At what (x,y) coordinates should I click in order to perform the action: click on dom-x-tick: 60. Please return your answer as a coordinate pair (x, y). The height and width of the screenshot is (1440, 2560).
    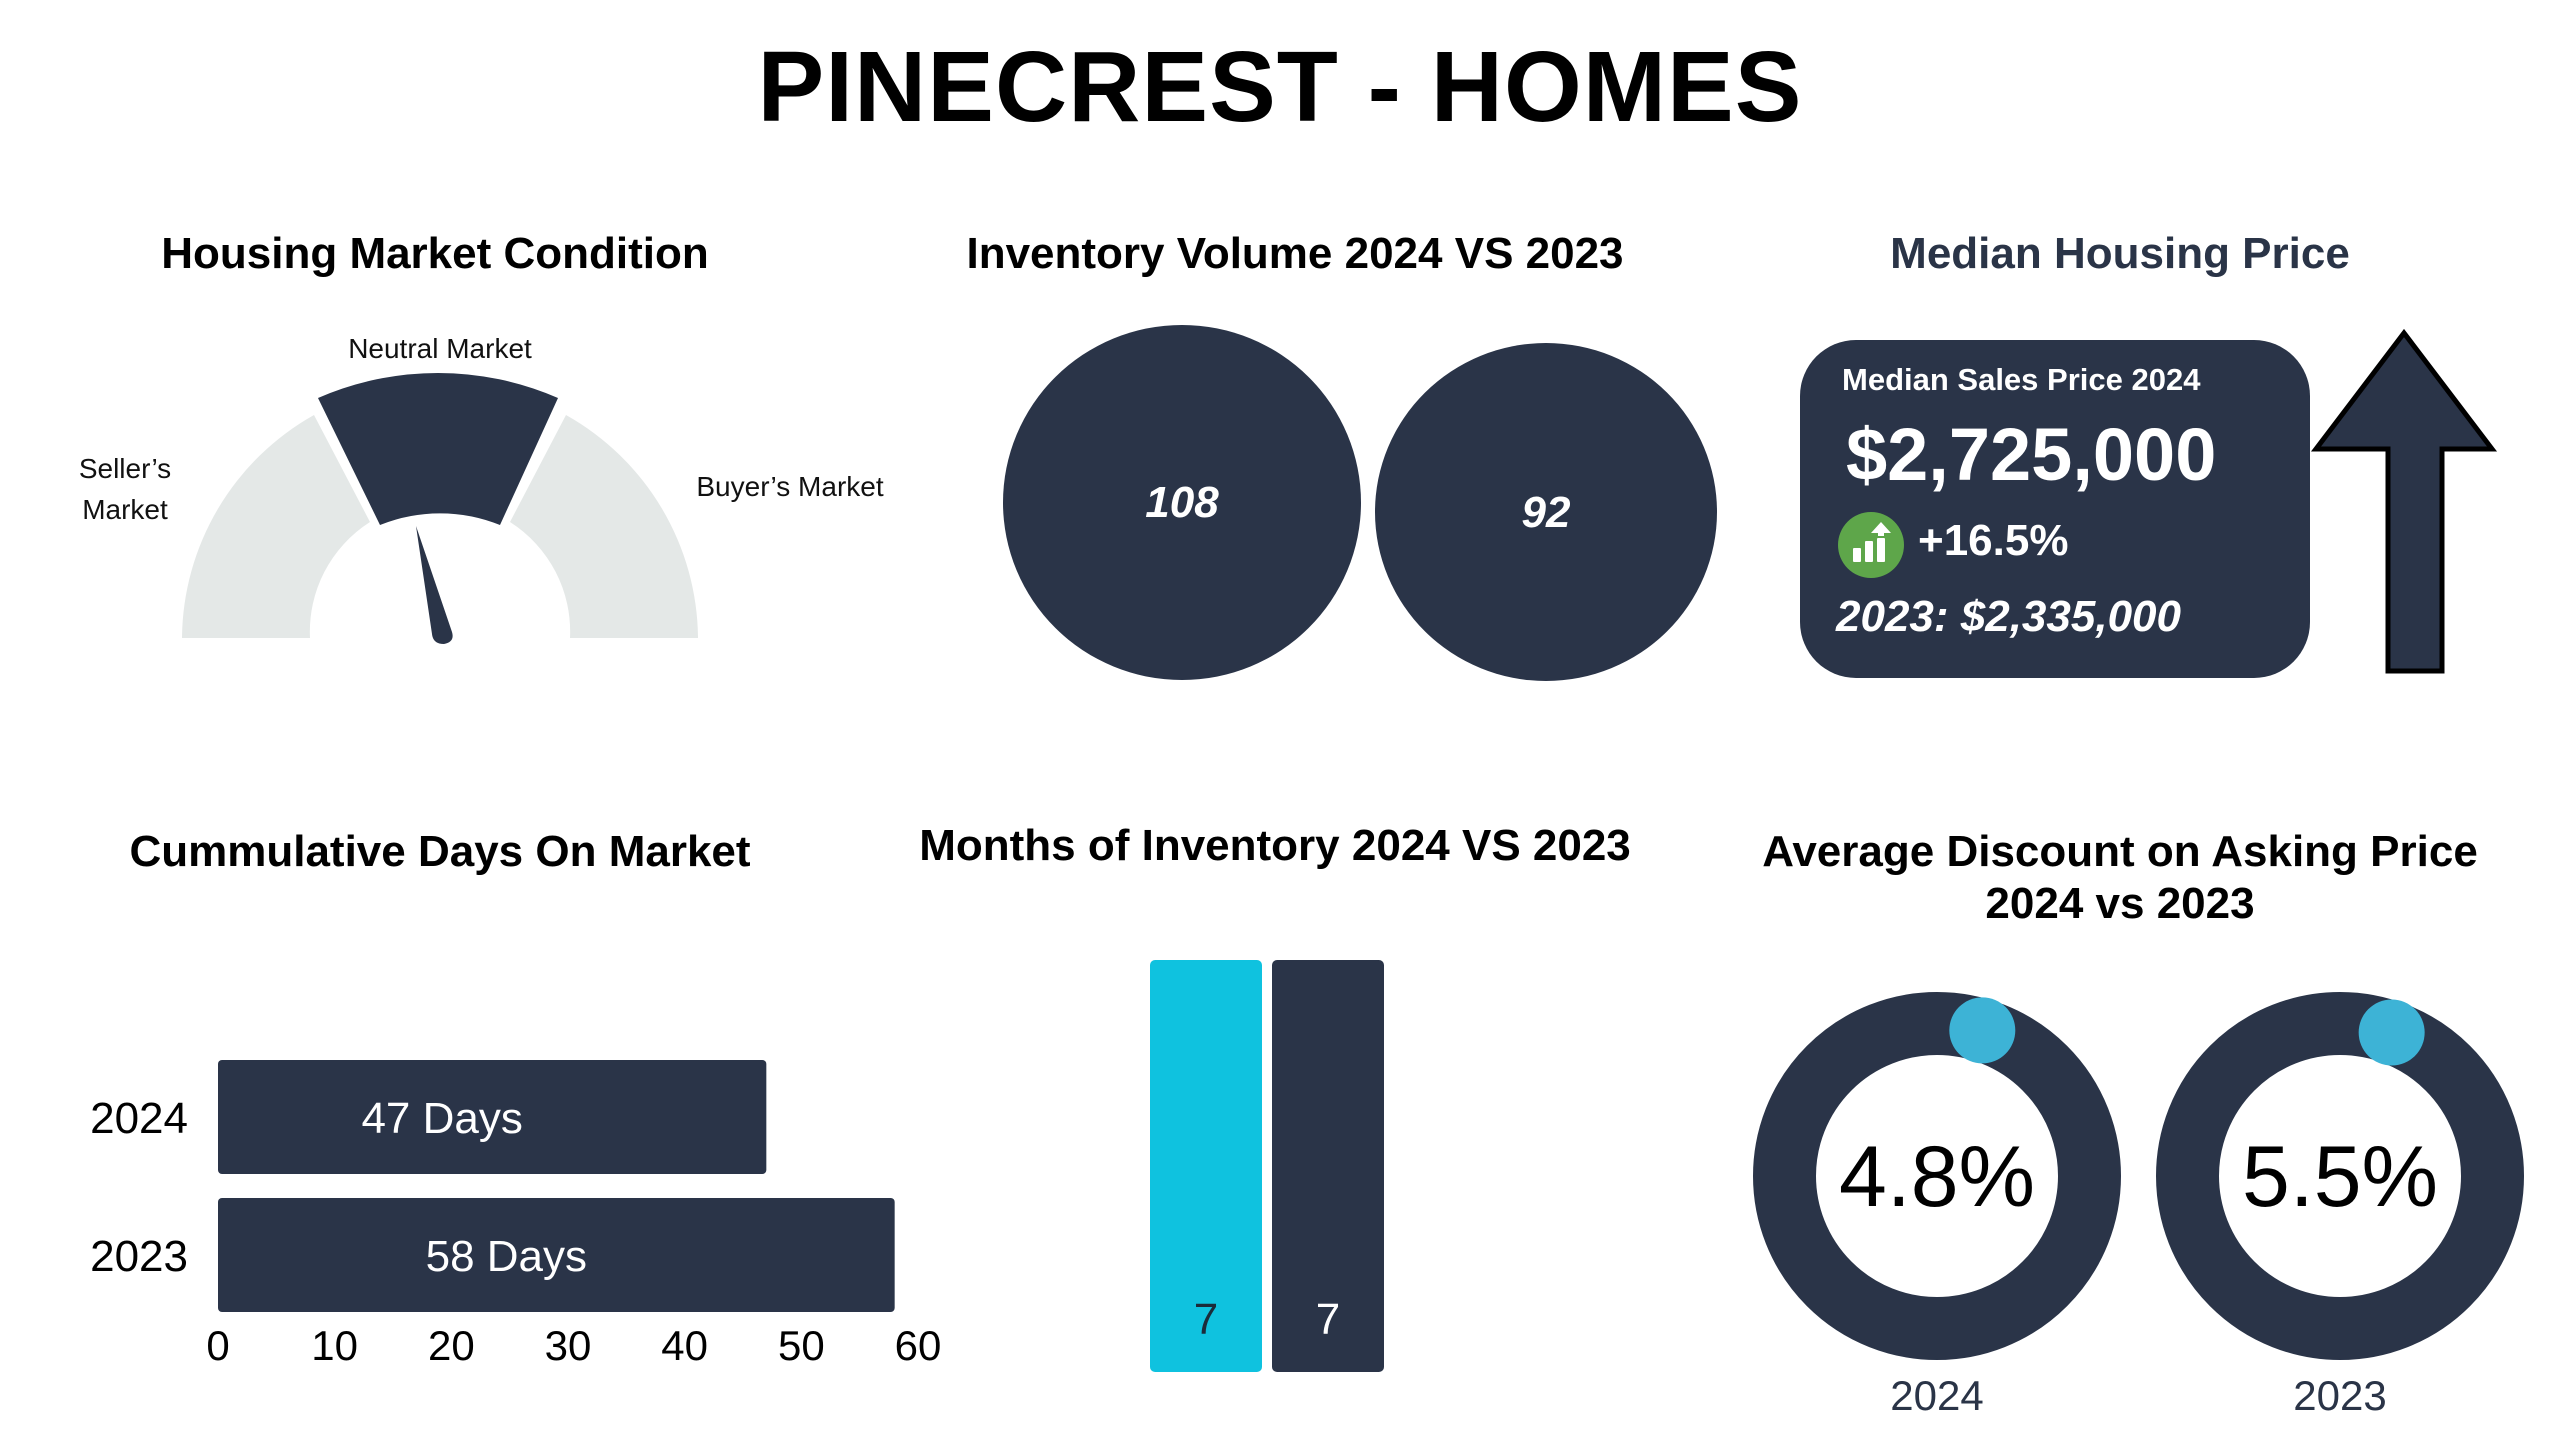
    Looking at the image, I should click on (918, 1345).